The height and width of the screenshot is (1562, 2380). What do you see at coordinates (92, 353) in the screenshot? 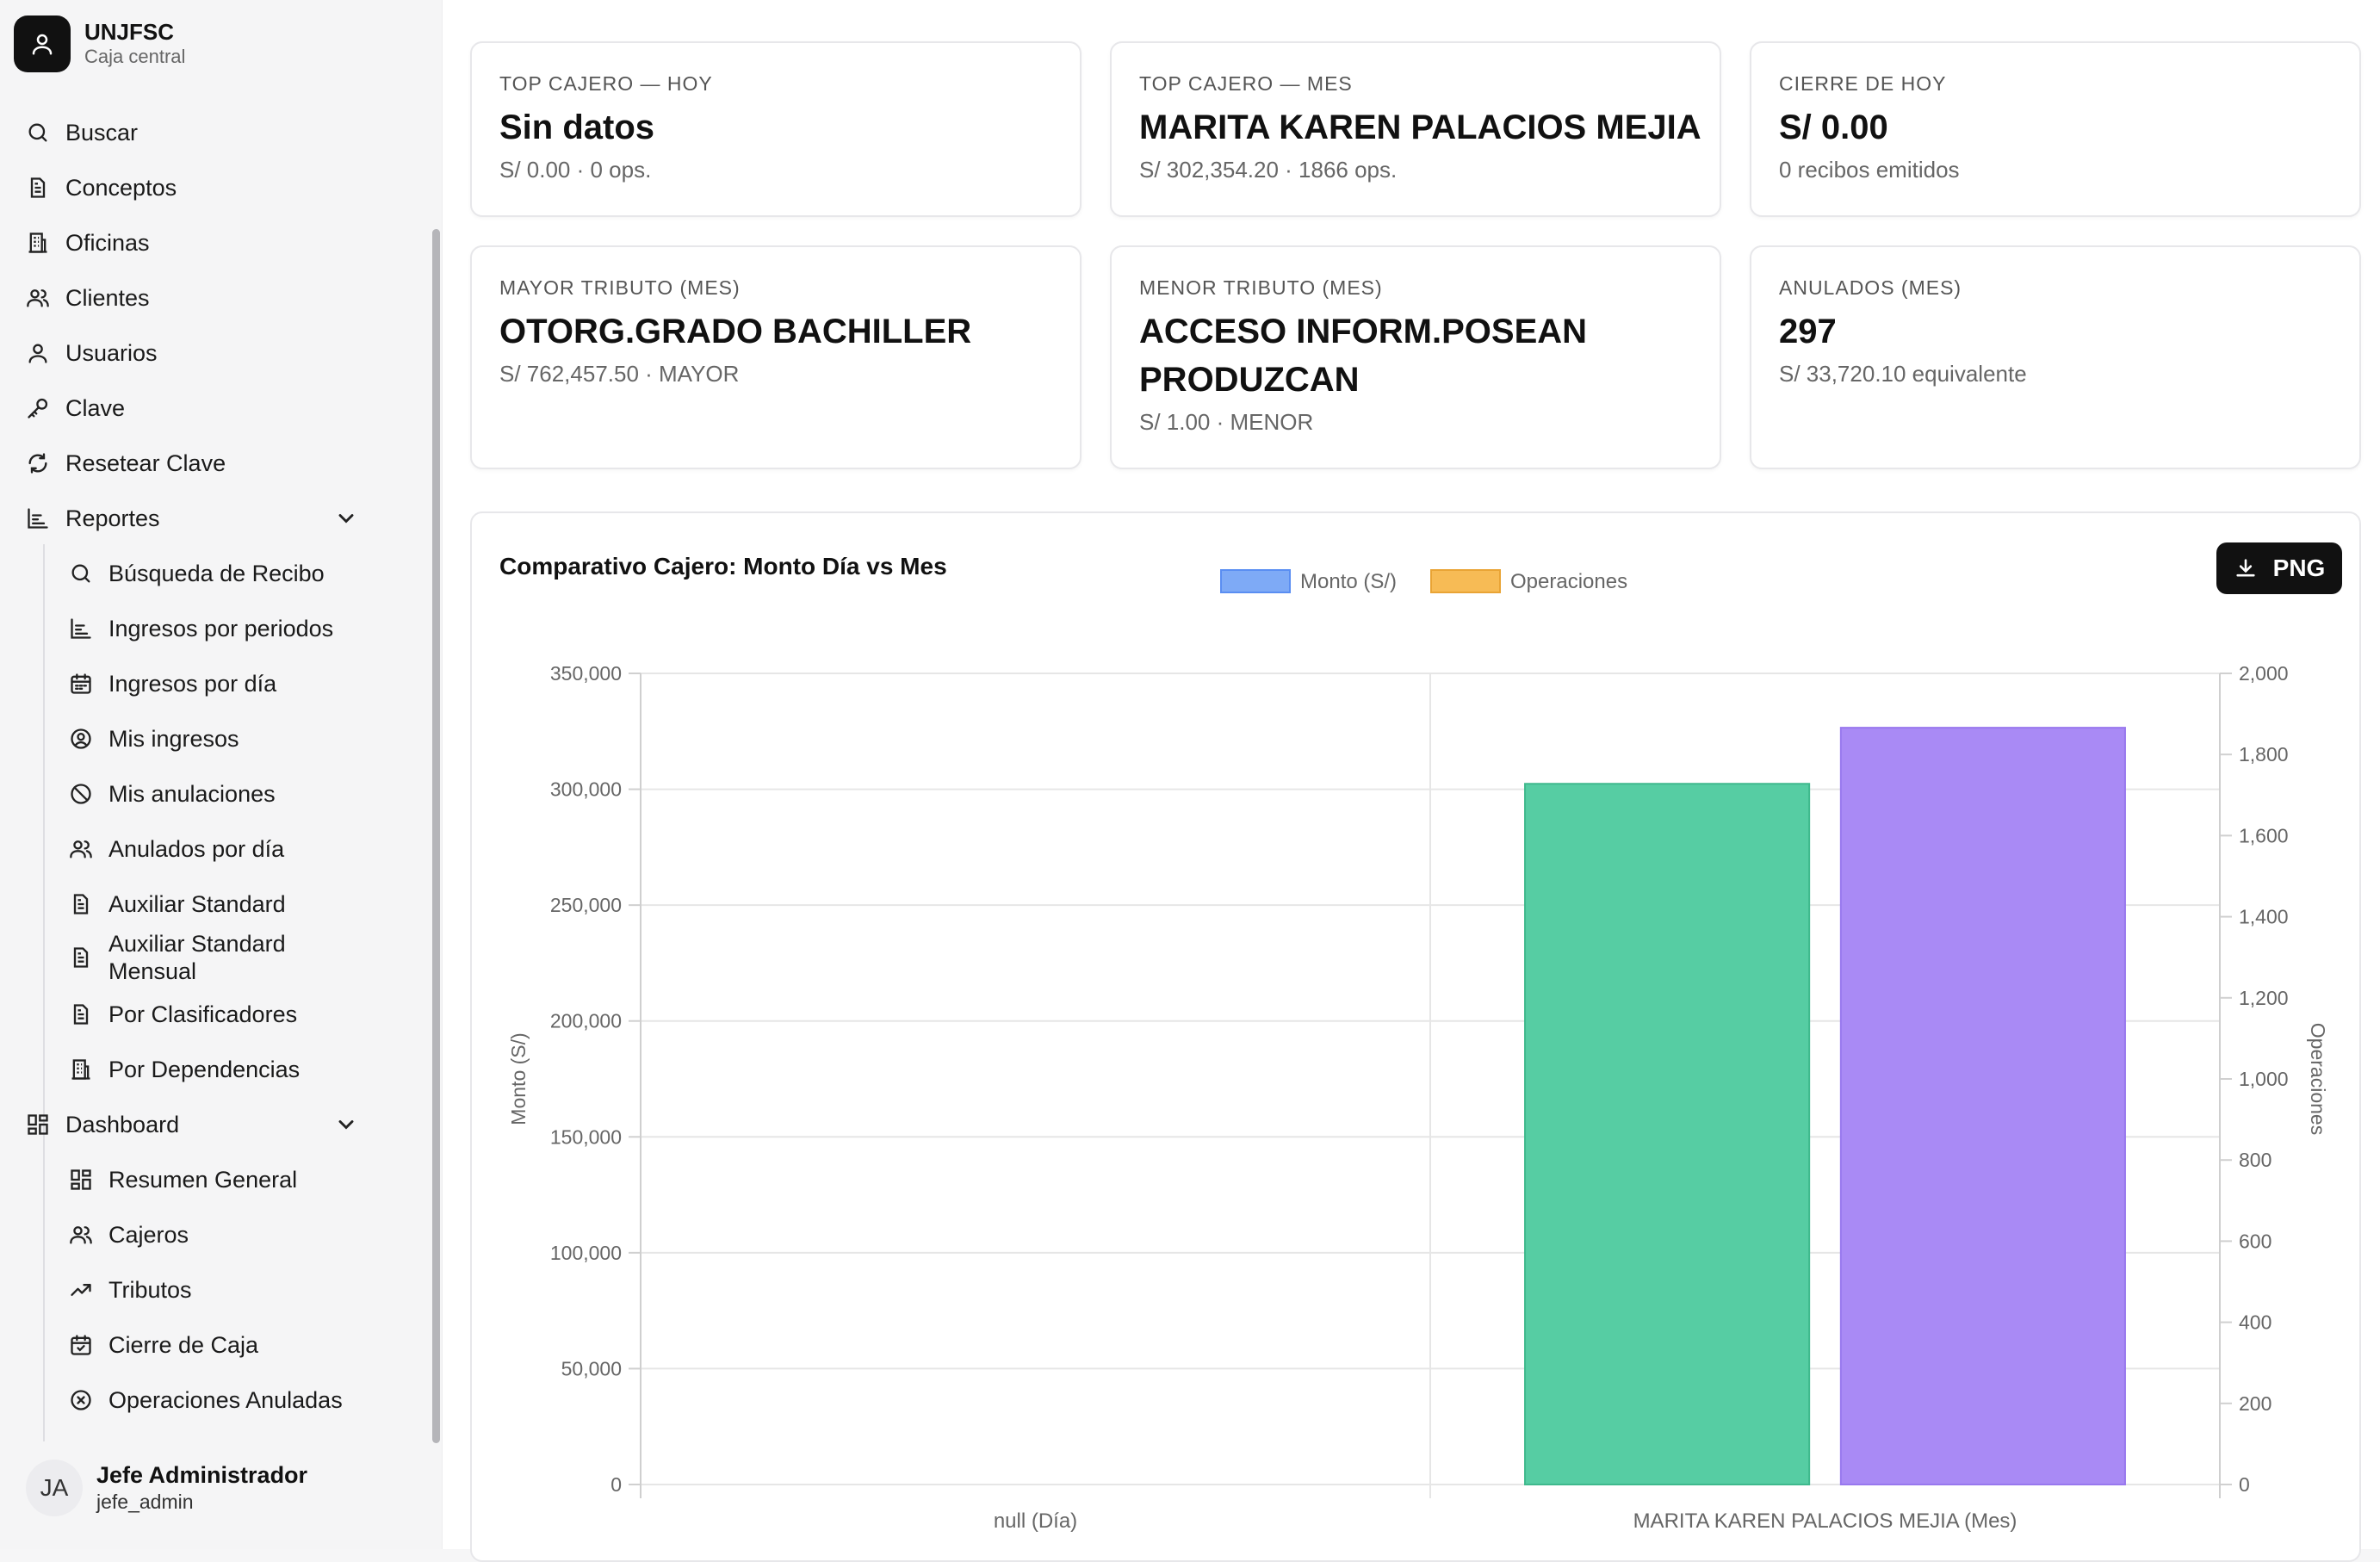
I see `sidebar-item-usuarios: Usuarios` at bounding box center [92, 353].